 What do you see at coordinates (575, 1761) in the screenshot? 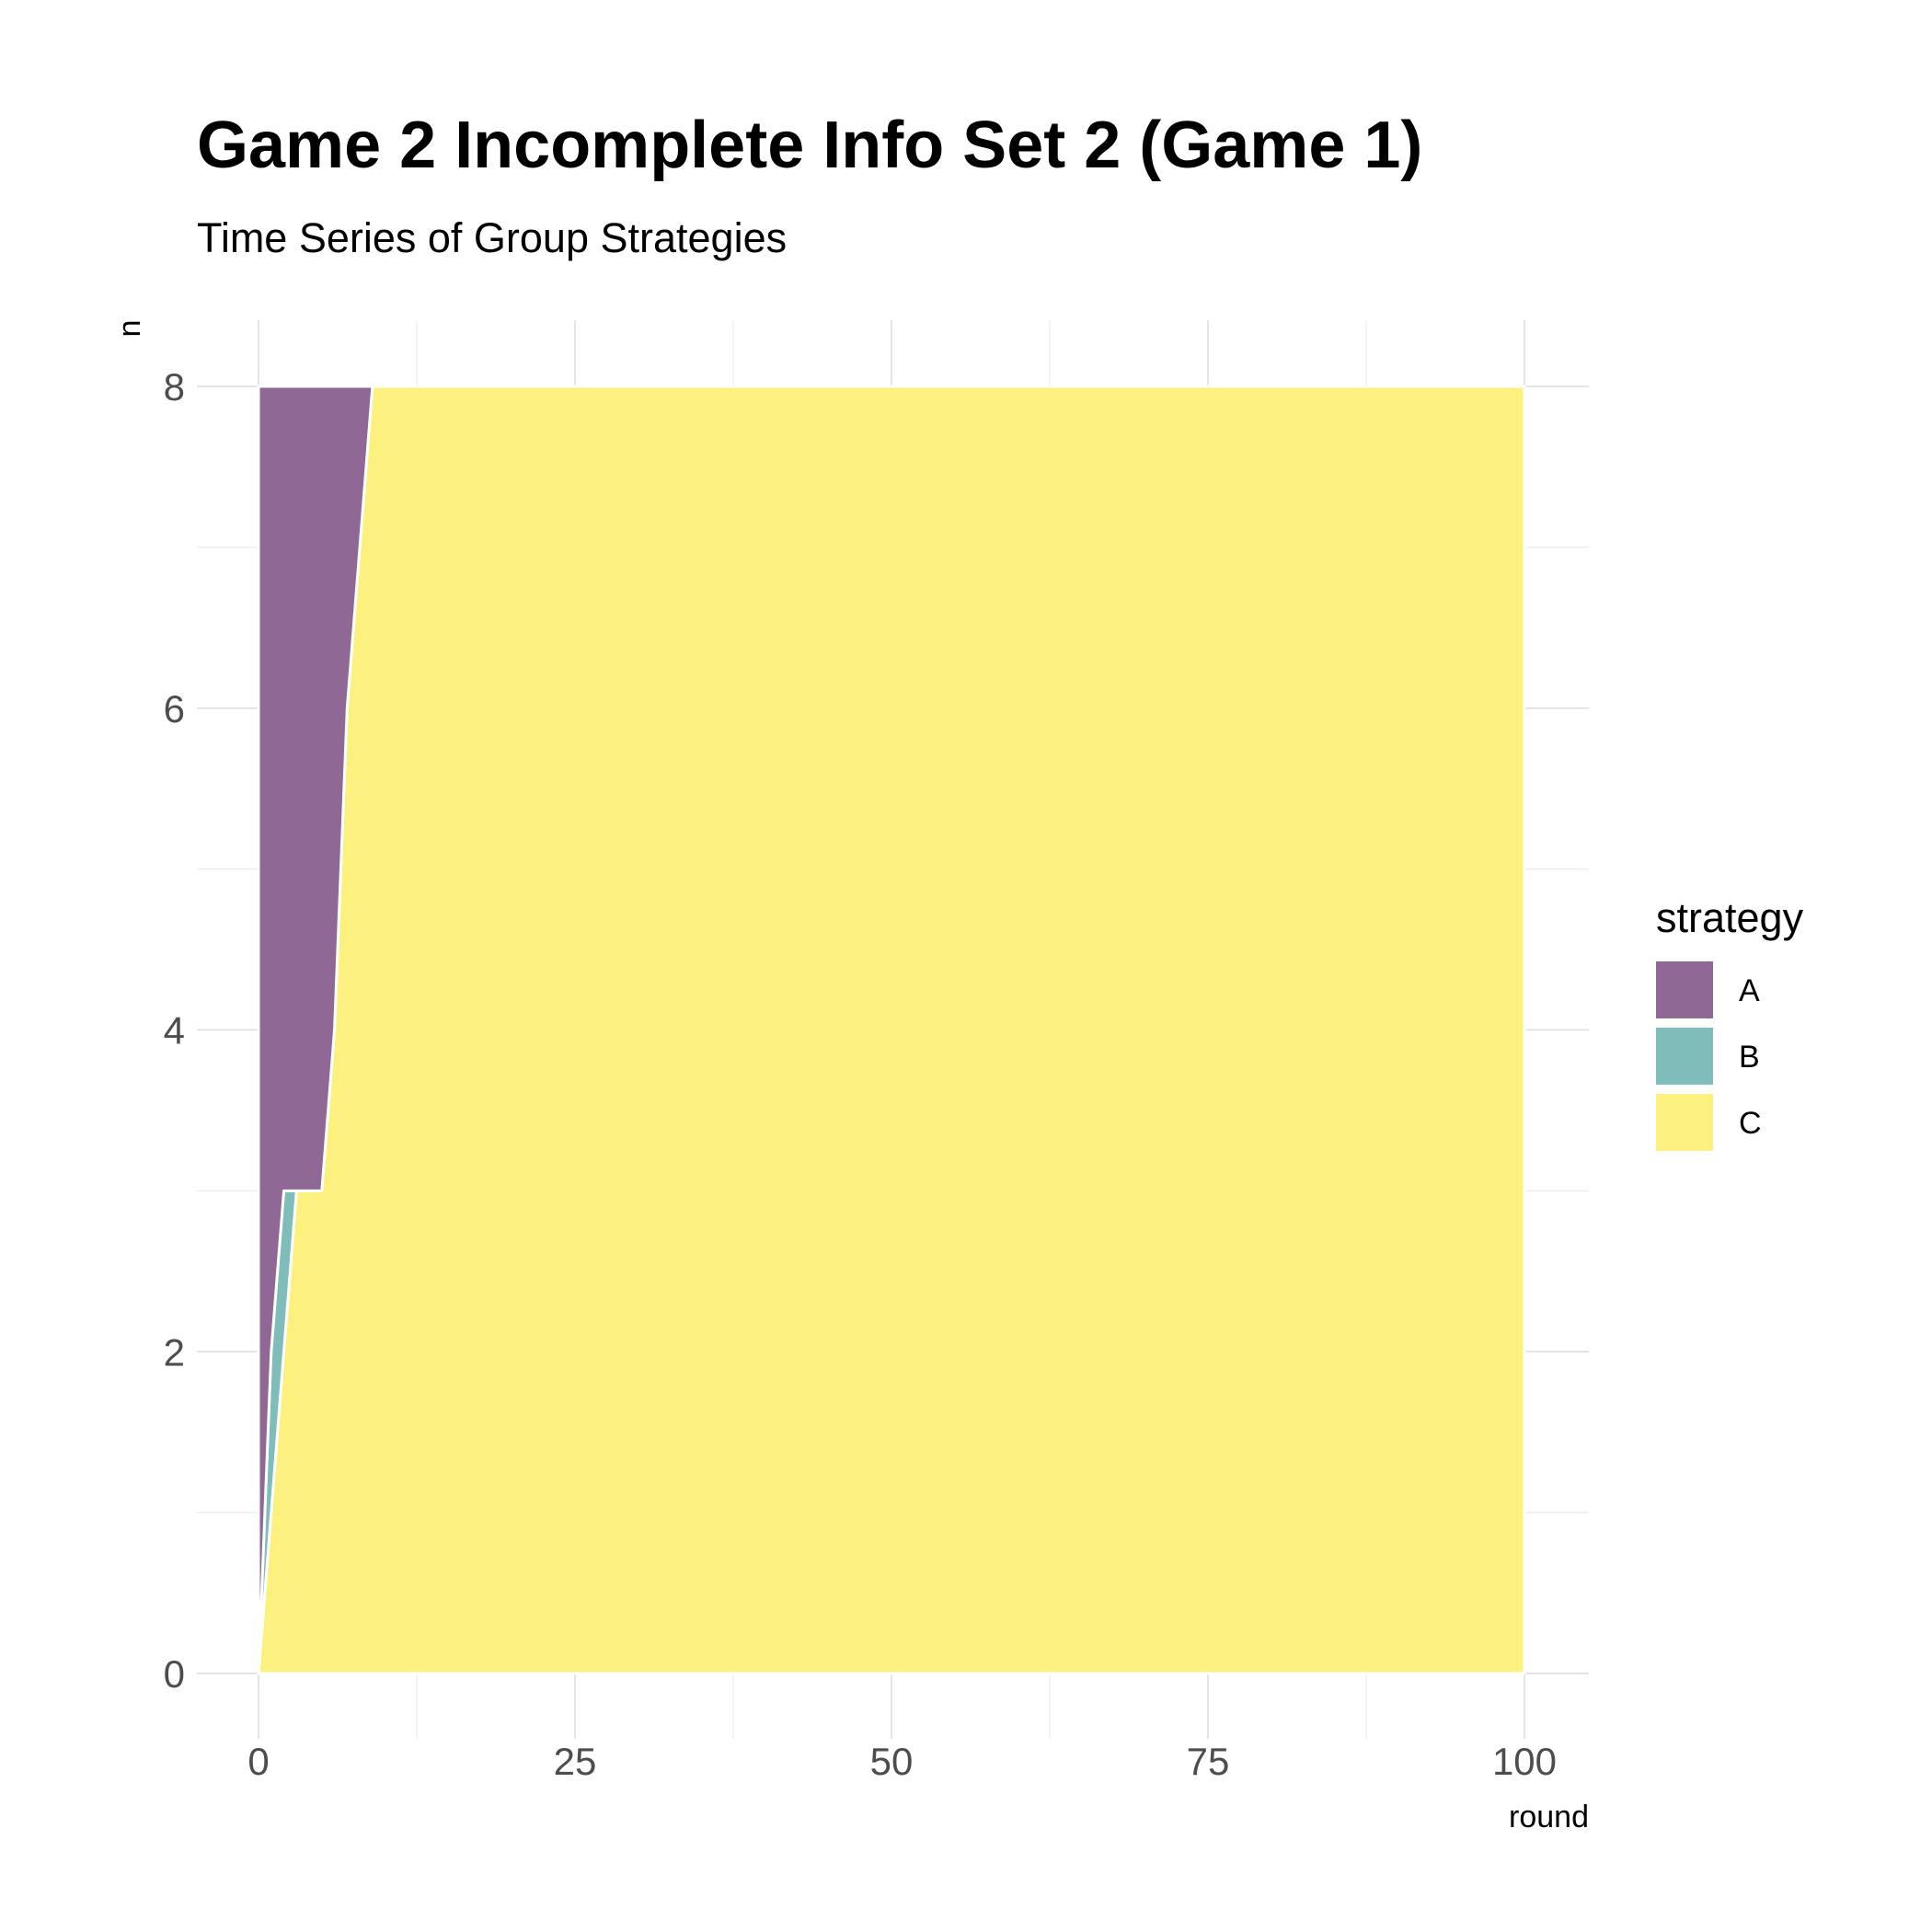
I see `x-tick-label: 25` at bounding box center [575, 1761].